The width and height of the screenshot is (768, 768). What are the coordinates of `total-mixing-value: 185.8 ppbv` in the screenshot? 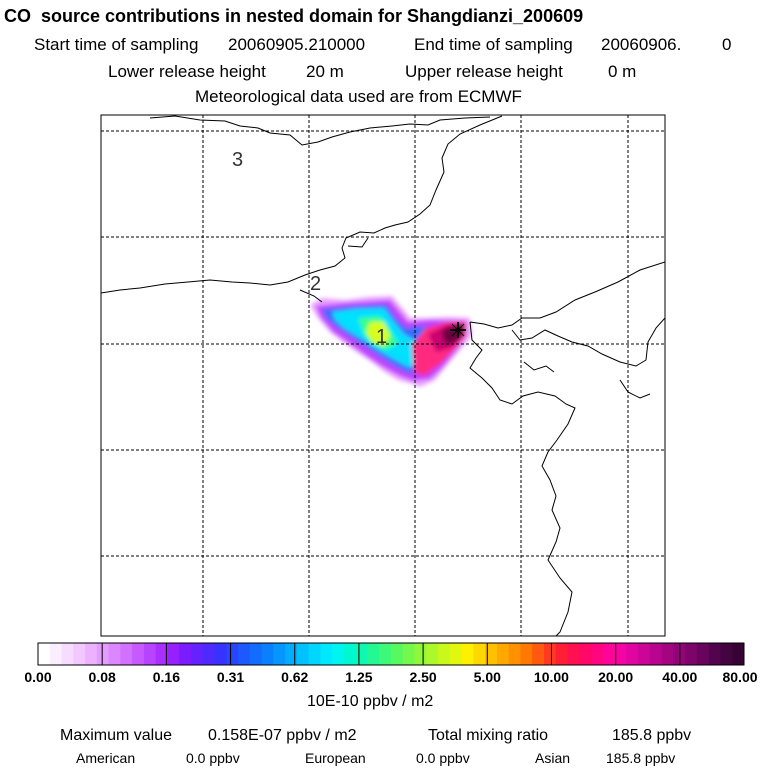 It's located at (652, 735).